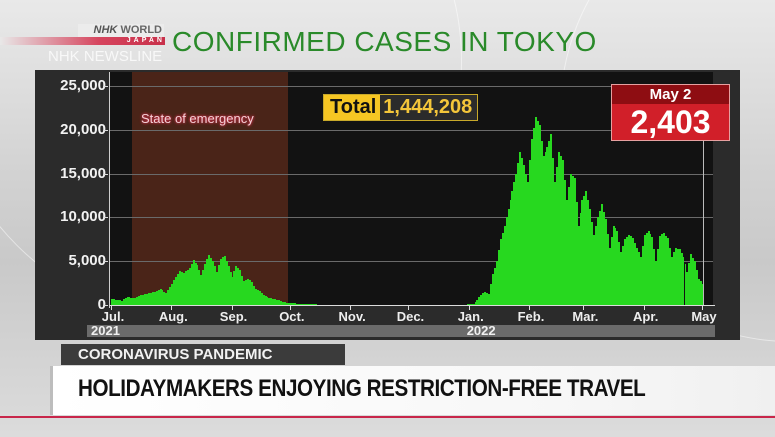 This screenshot has width=775, height=437. I want to click on x-tick-label: Nov., so click(352, 316).